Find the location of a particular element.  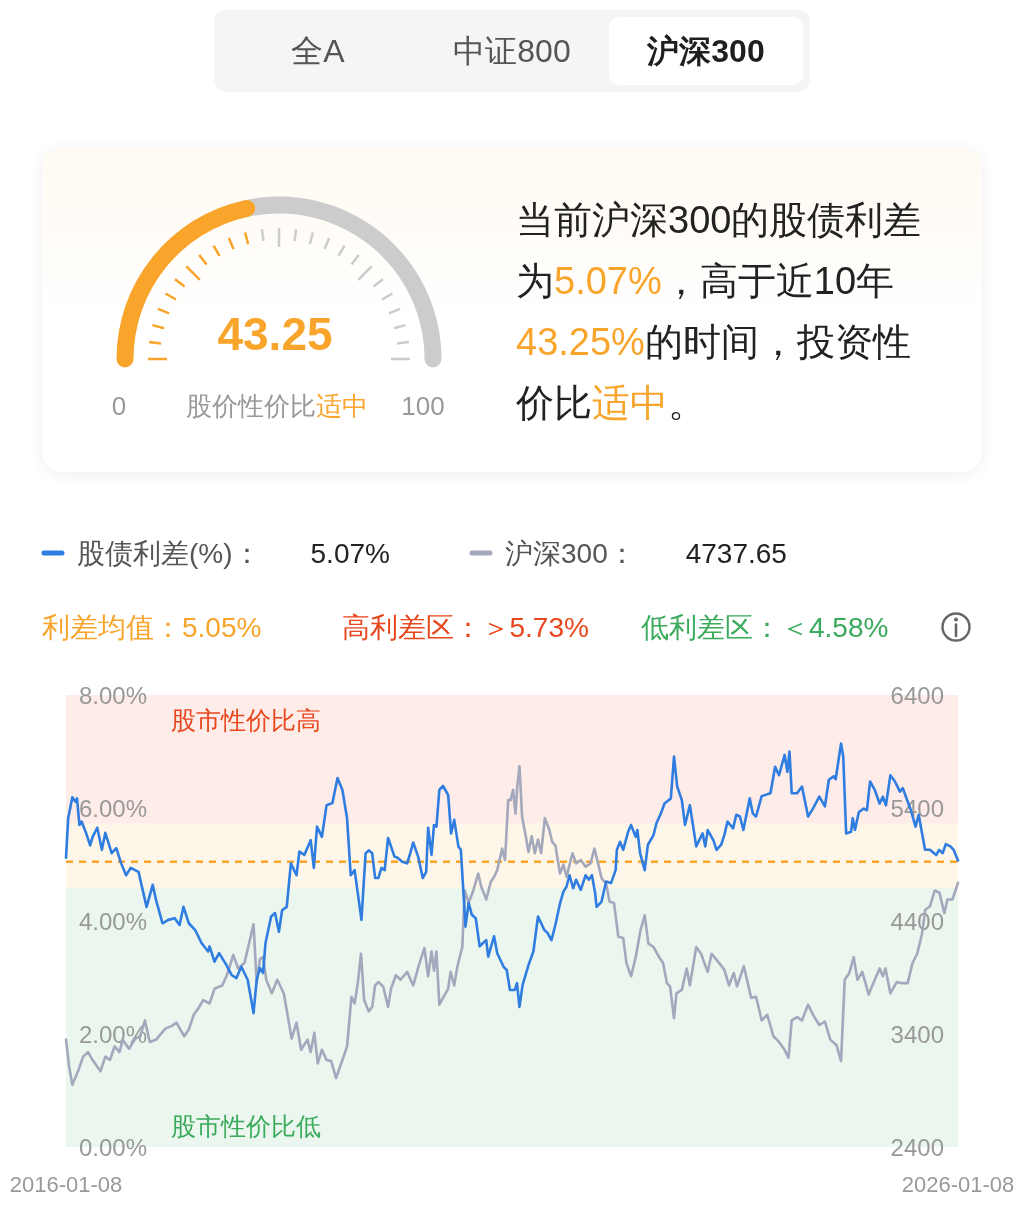

text: 全A is located at coordinates (318, 51).